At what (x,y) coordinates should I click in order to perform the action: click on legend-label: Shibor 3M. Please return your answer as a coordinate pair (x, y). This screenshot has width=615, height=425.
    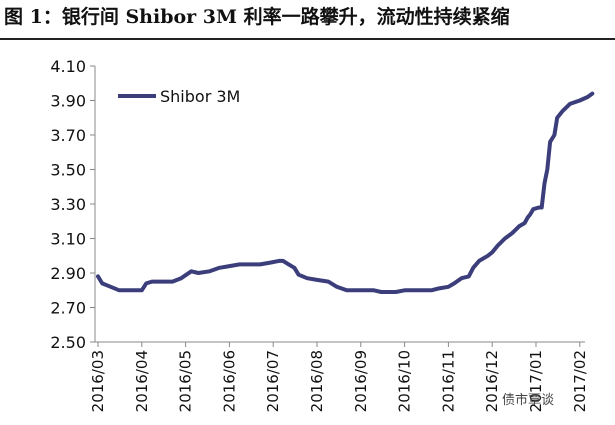
    Looking at the image, I should click on (200, 96).